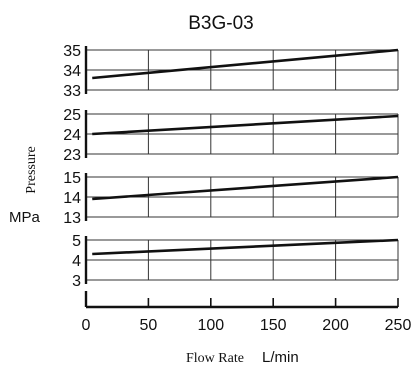 The width and height of the screenshot is (416, 371). Describe the element at coordinates (235, 261) in the screenshot. I see `panel-4: 5 4 3` at that location.